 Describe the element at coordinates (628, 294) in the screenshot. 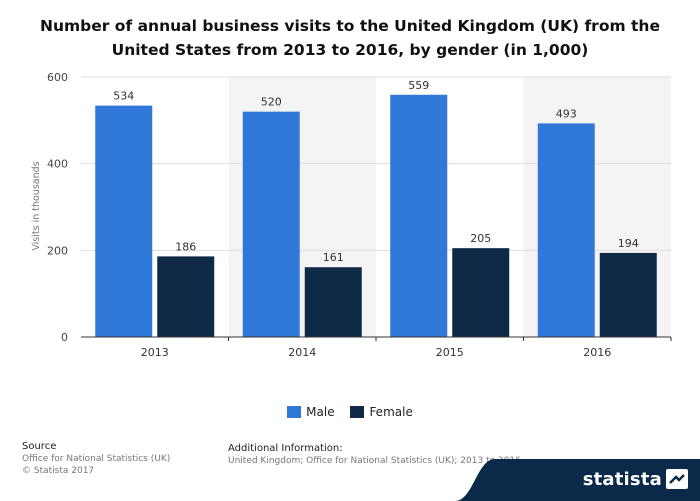

I see `bar-female-2016` at that location.